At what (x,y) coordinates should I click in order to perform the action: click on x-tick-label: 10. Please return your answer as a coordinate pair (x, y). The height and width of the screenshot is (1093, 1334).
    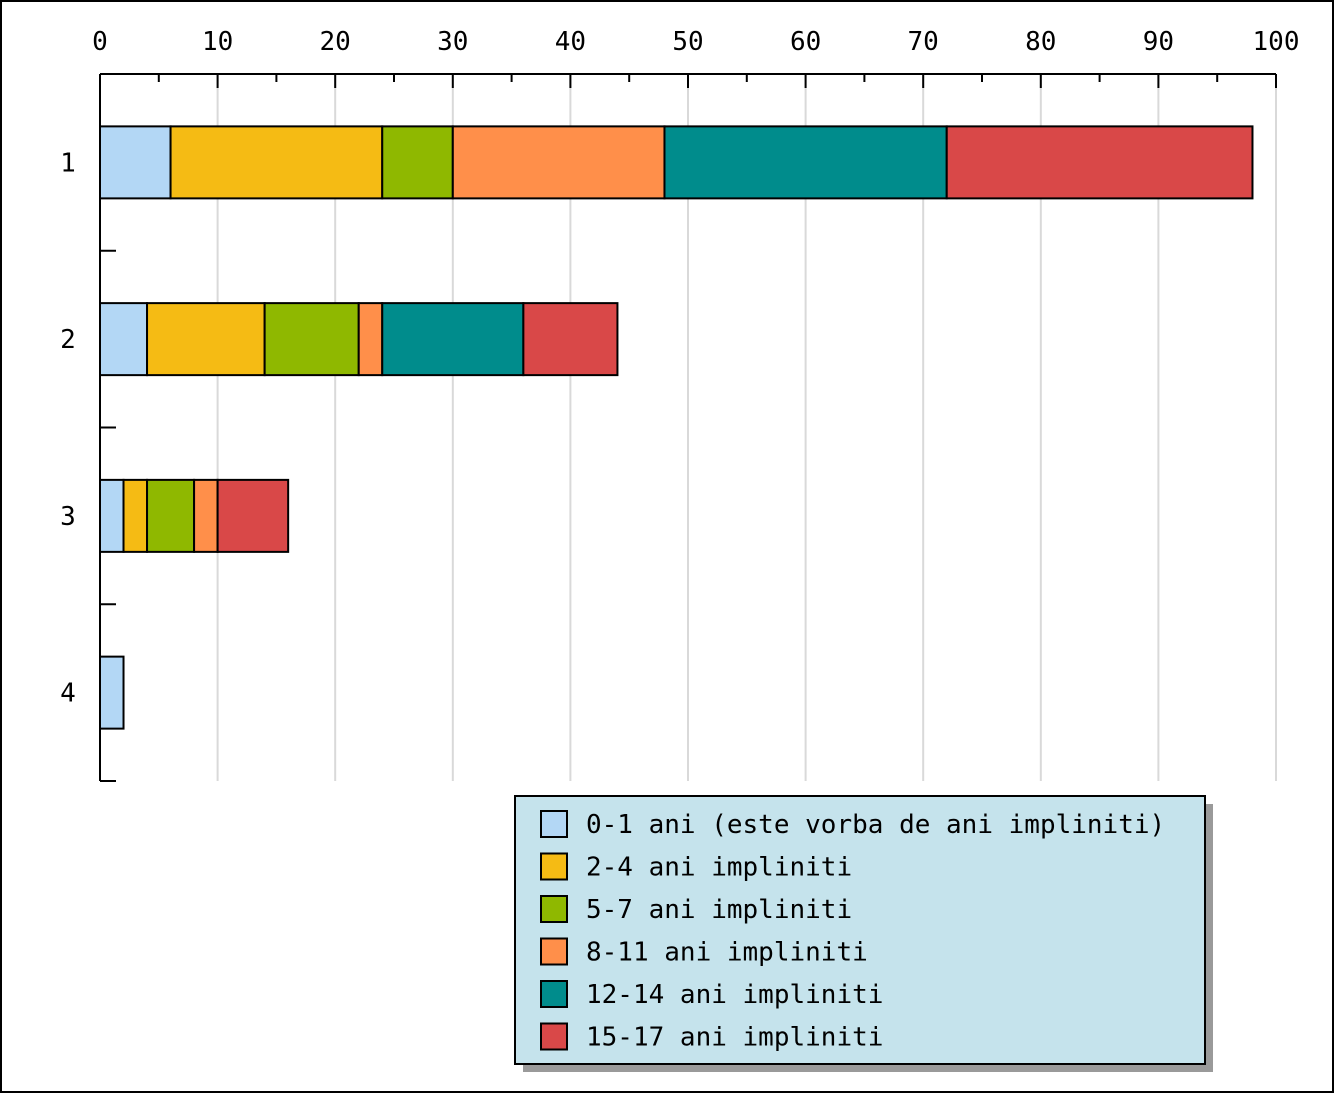
    Looking at the image, I should click on (217, 42).